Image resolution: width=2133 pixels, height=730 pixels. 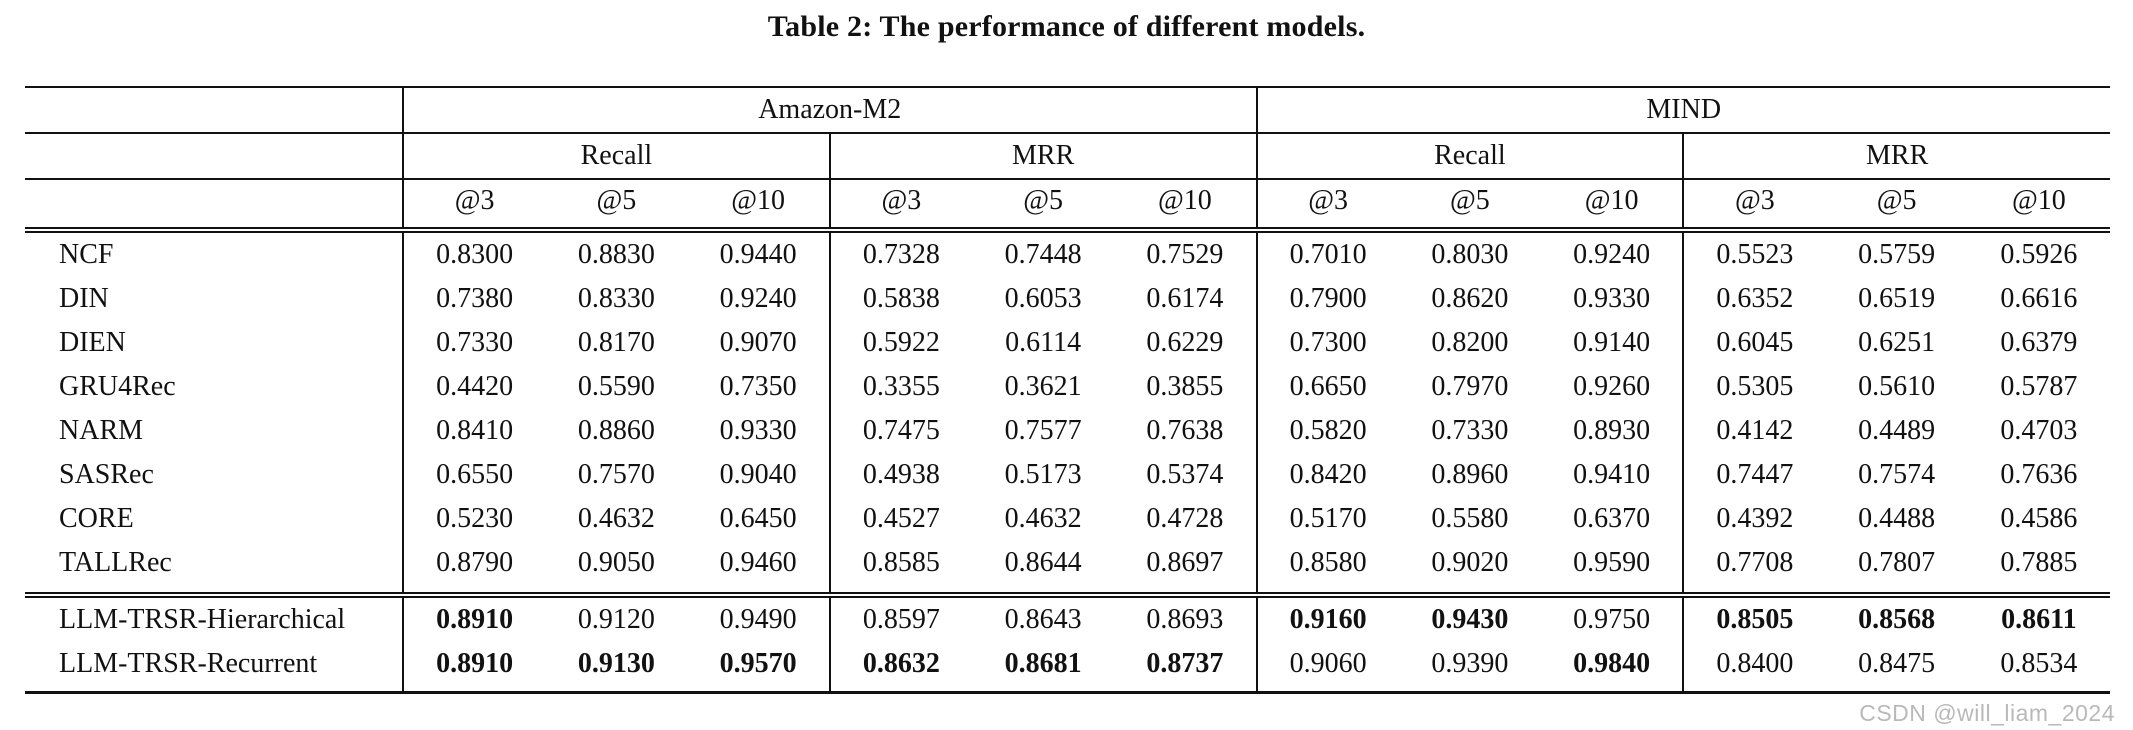 What do you see at coordinates (473, 431) in the screenshot?
I see `metric-value: 0.8410` at bounding box center [473, 431].